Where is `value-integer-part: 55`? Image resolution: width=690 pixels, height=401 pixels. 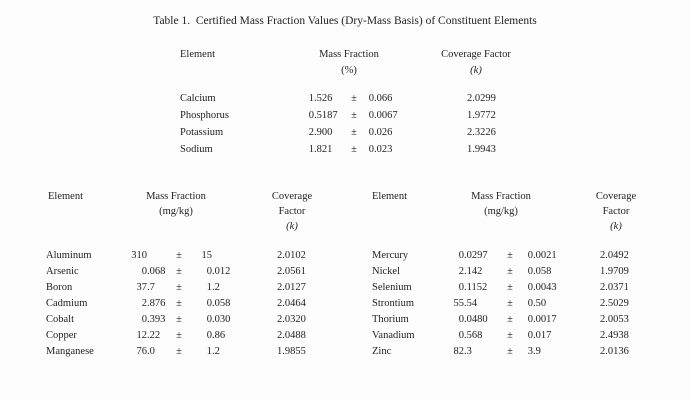
value-integer-part: 55 is located at coordinates (459, 303).